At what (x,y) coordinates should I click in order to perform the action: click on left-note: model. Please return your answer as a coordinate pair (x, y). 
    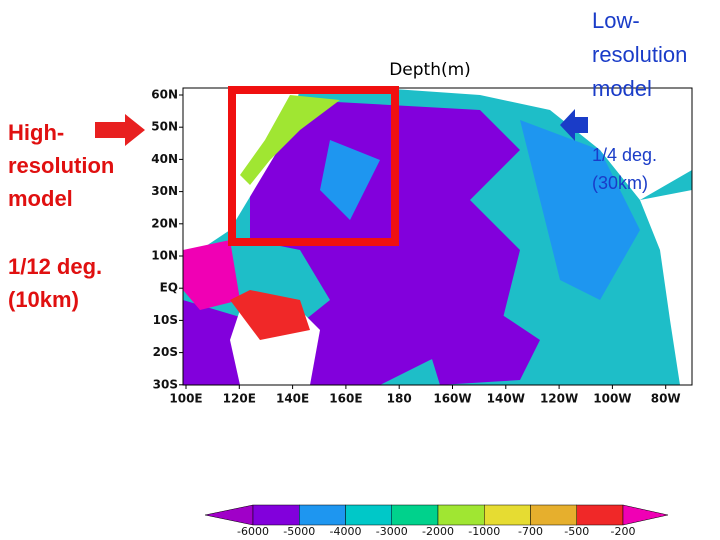
    Looking at the image, I should click on (40, 198).